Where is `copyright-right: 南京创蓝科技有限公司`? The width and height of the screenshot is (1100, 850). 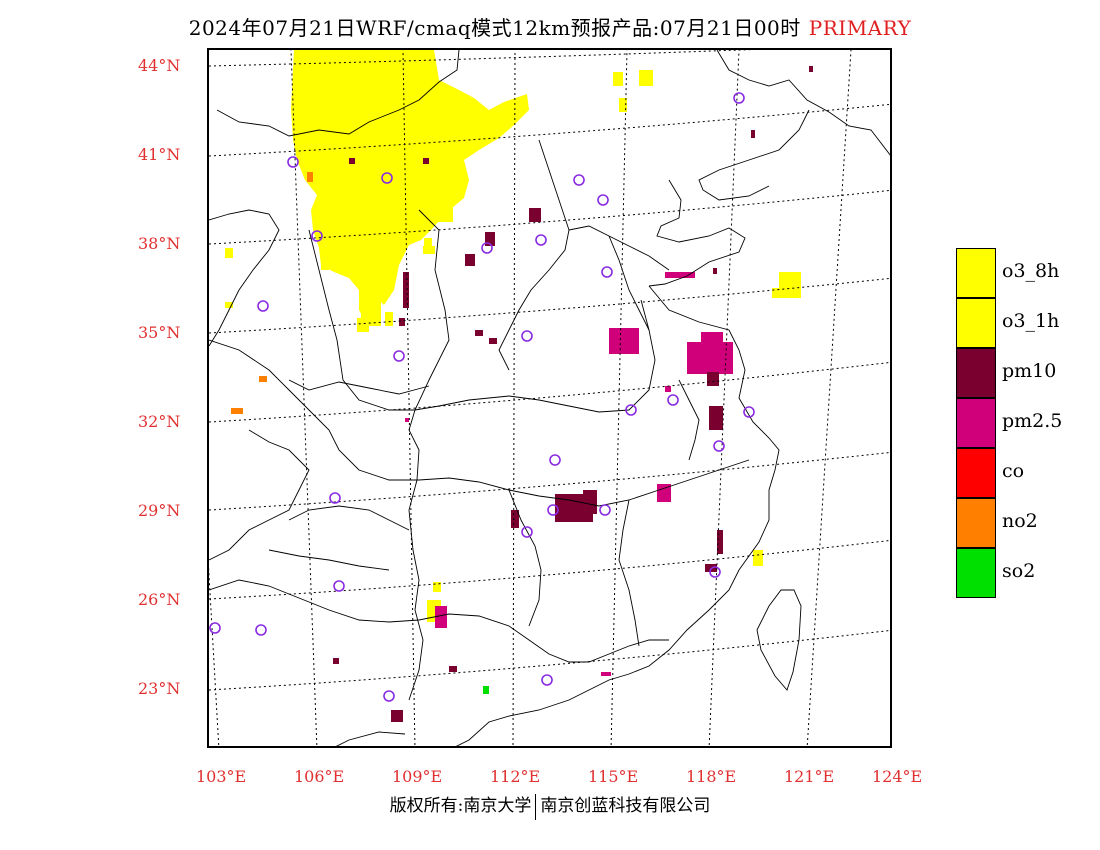 copyright-right: 南京创蓝科技有限公司 is located at coordinates (625, 806).